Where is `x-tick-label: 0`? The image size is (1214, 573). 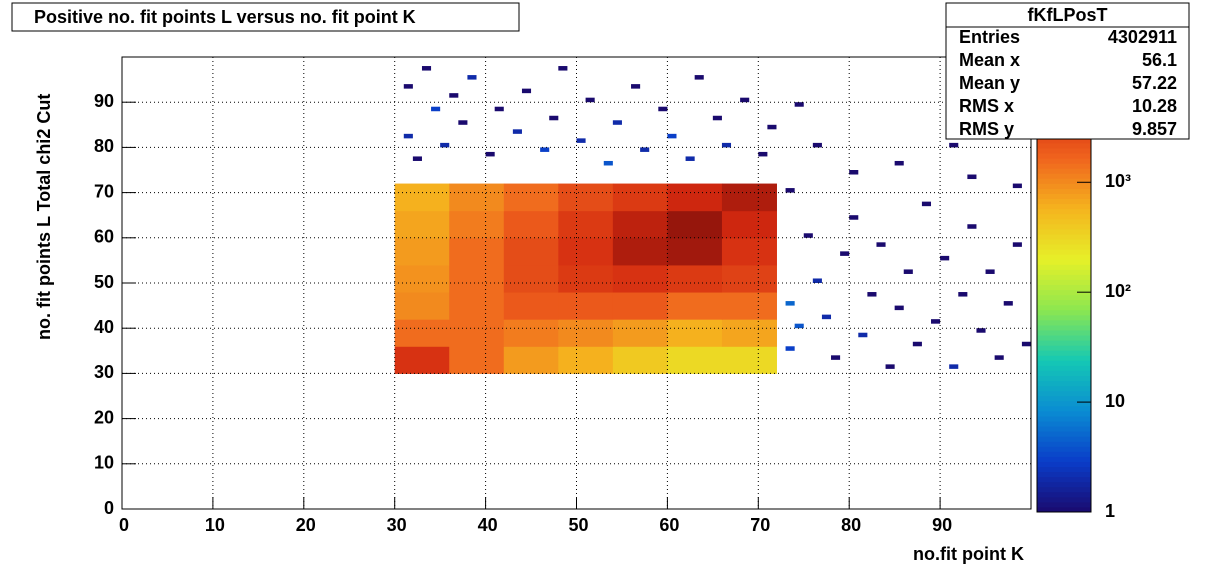
x-tick-label: 0 is located at coordinates (124, 525).